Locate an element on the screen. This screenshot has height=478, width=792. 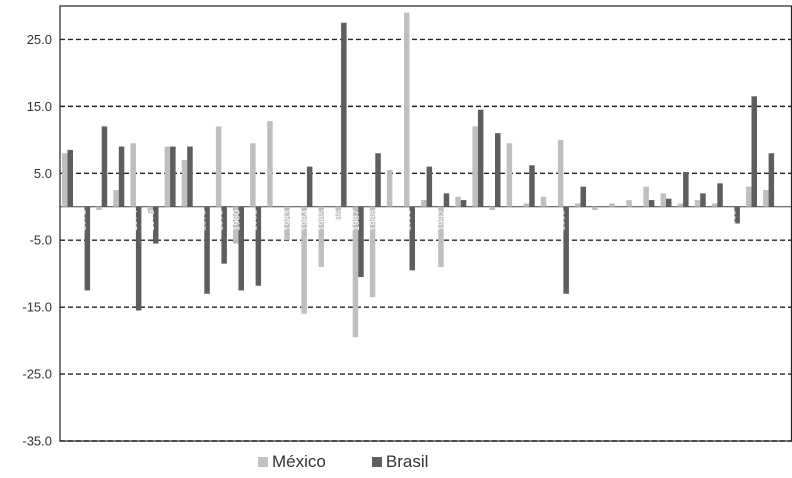
x-tick-label: 1989 is located at coordinates (390, 220).